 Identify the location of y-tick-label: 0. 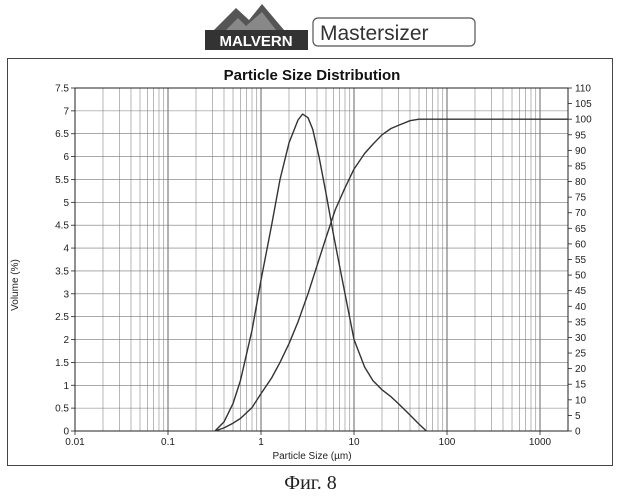
(66, 432).